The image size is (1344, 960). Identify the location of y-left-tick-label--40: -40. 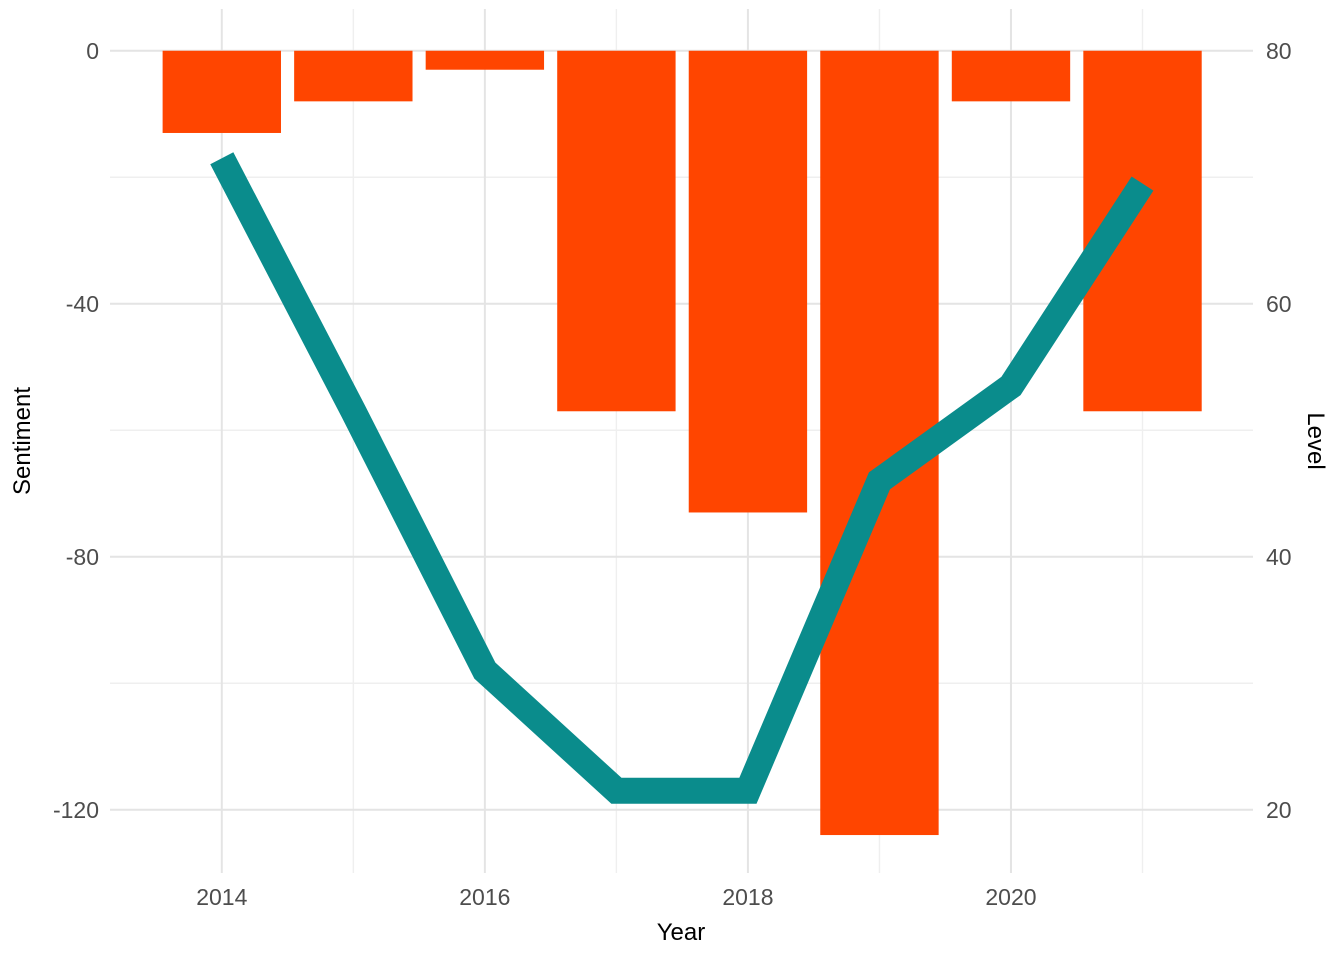
(82, 304).